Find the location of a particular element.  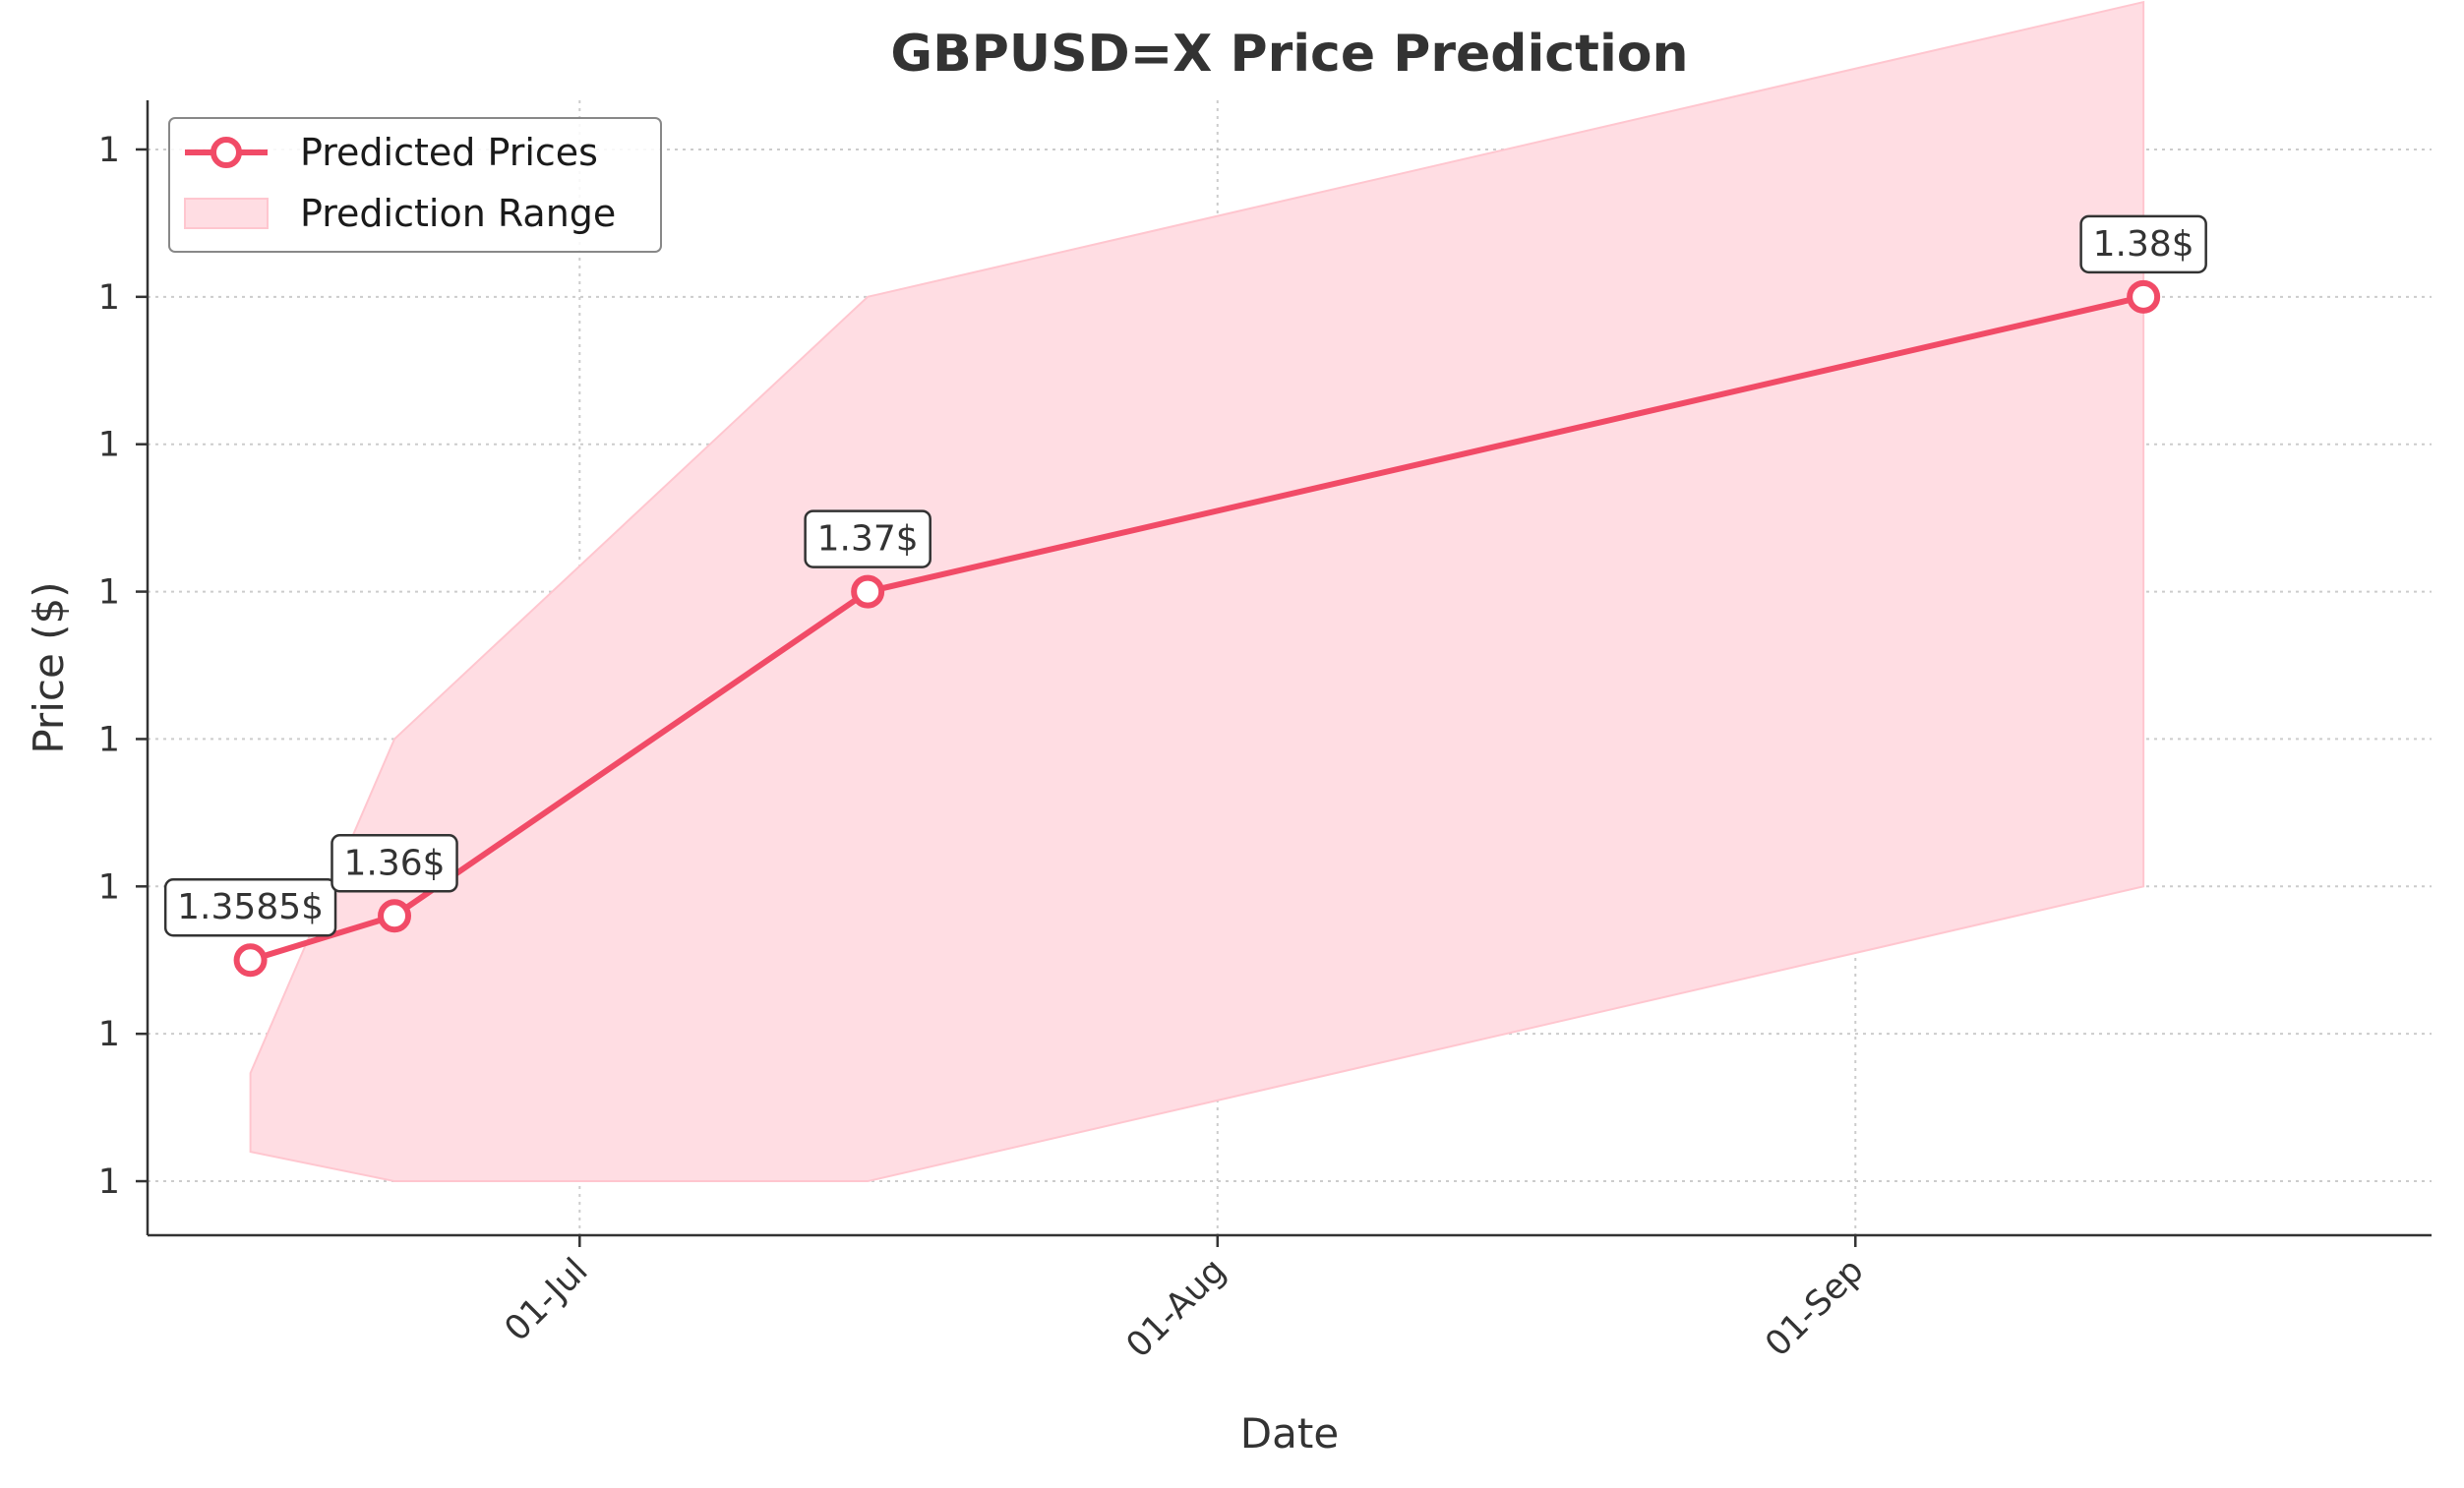

data-label: 1.37$ is located at coordinates (868, 538).